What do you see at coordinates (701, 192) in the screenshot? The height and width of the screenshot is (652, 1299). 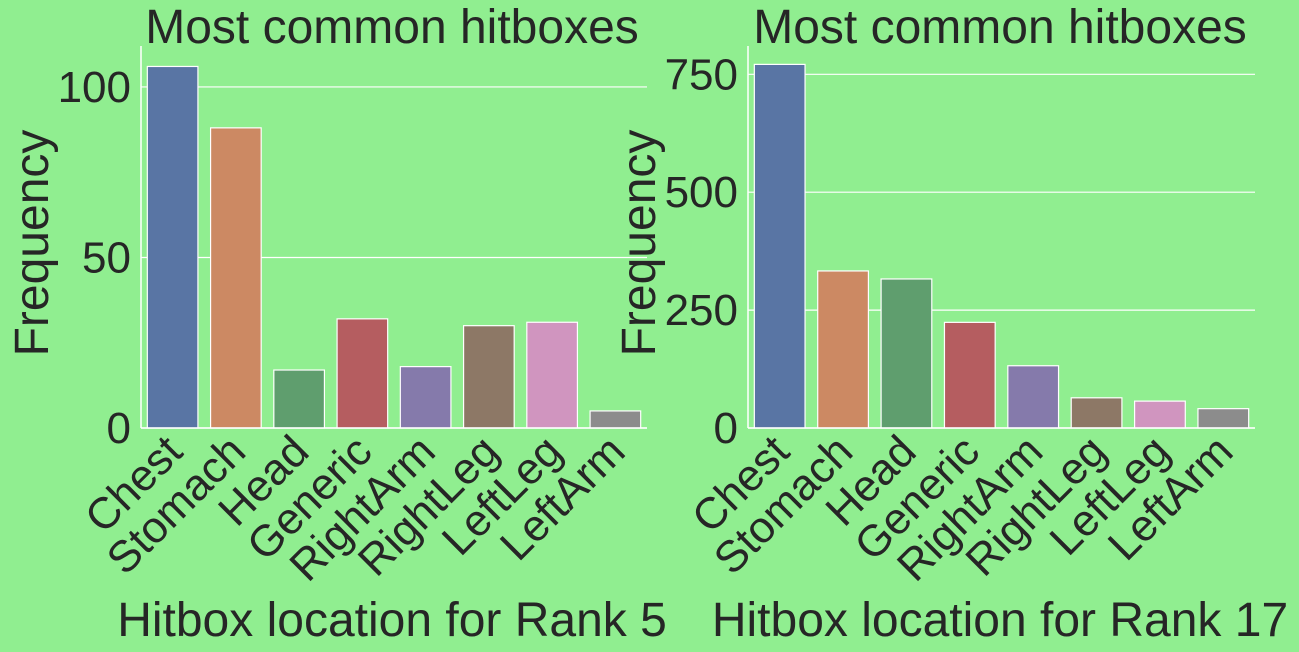 I see `y-tick-label: 500` at bounding box center [701, 192].